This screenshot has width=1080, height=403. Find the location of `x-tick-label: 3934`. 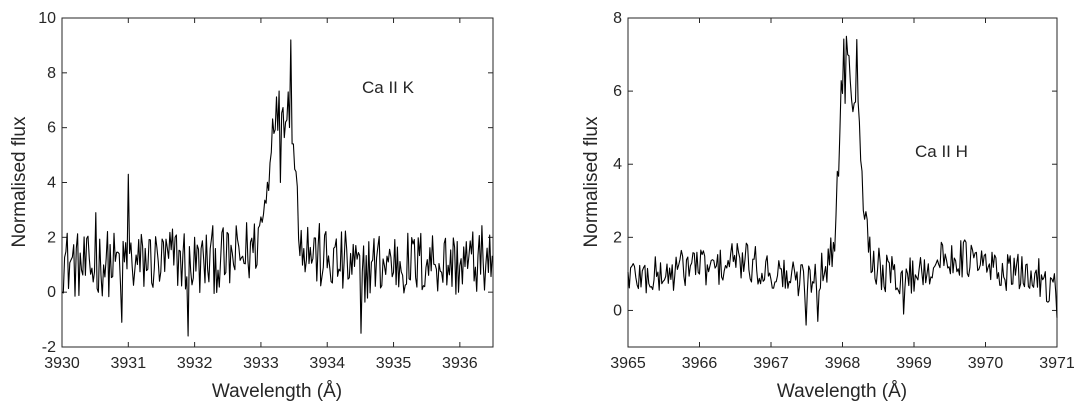

x-tick-label: 3934 is located at coordinates (327, 363).